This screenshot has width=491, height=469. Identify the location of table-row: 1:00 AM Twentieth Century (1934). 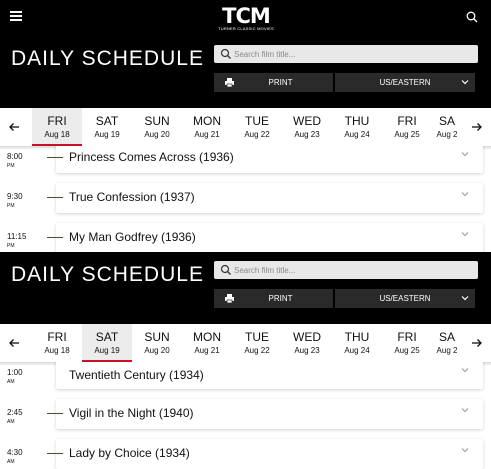
(245, 382).